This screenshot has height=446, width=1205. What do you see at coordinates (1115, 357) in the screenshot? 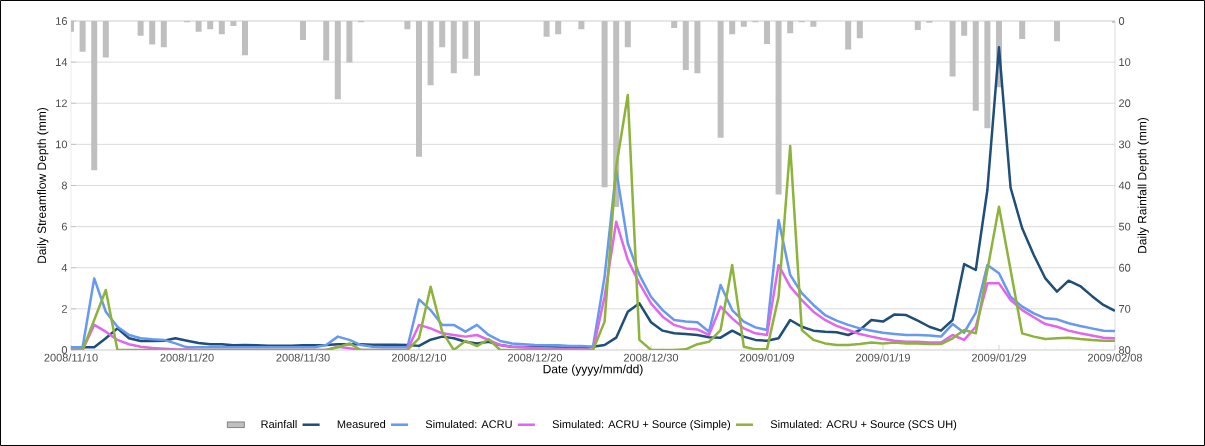
I see `x-tick-label: 2009/02/08` at bounding box center [1115, 357].